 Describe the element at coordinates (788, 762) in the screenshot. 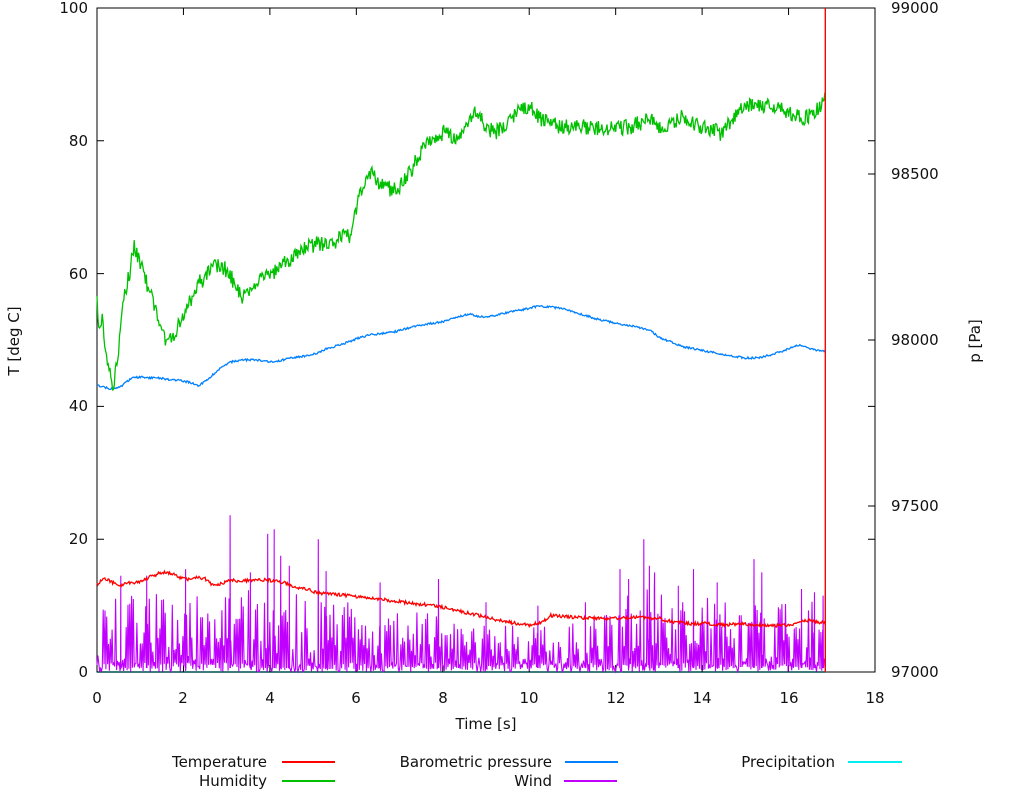

I see `legend-label-precipitation: Precipitation` at that location.